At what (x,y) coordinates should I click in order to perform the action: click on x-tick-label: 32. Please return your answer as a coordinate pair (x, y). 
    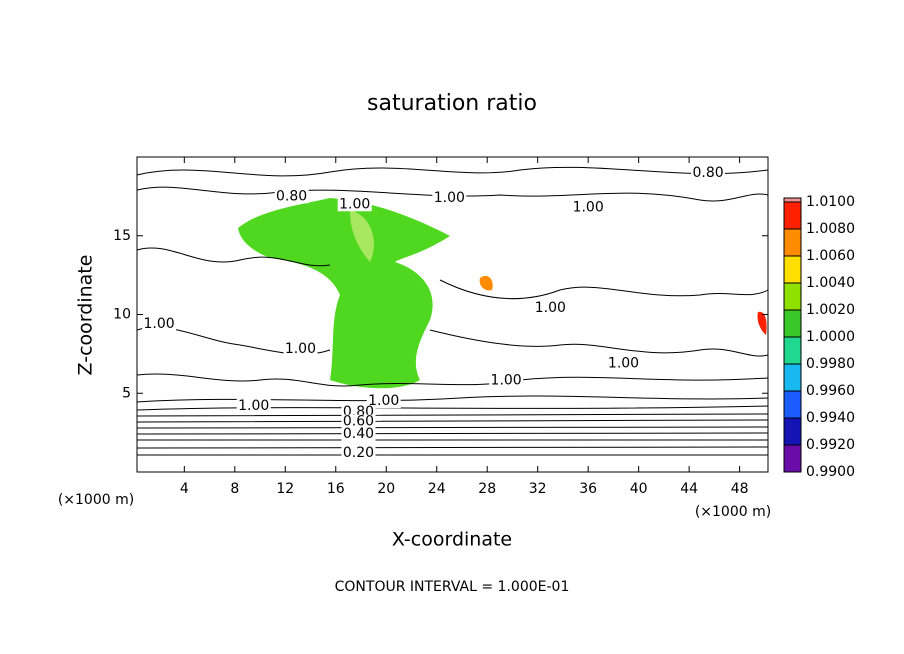
    Looking at the image, I should click on (538, 489).